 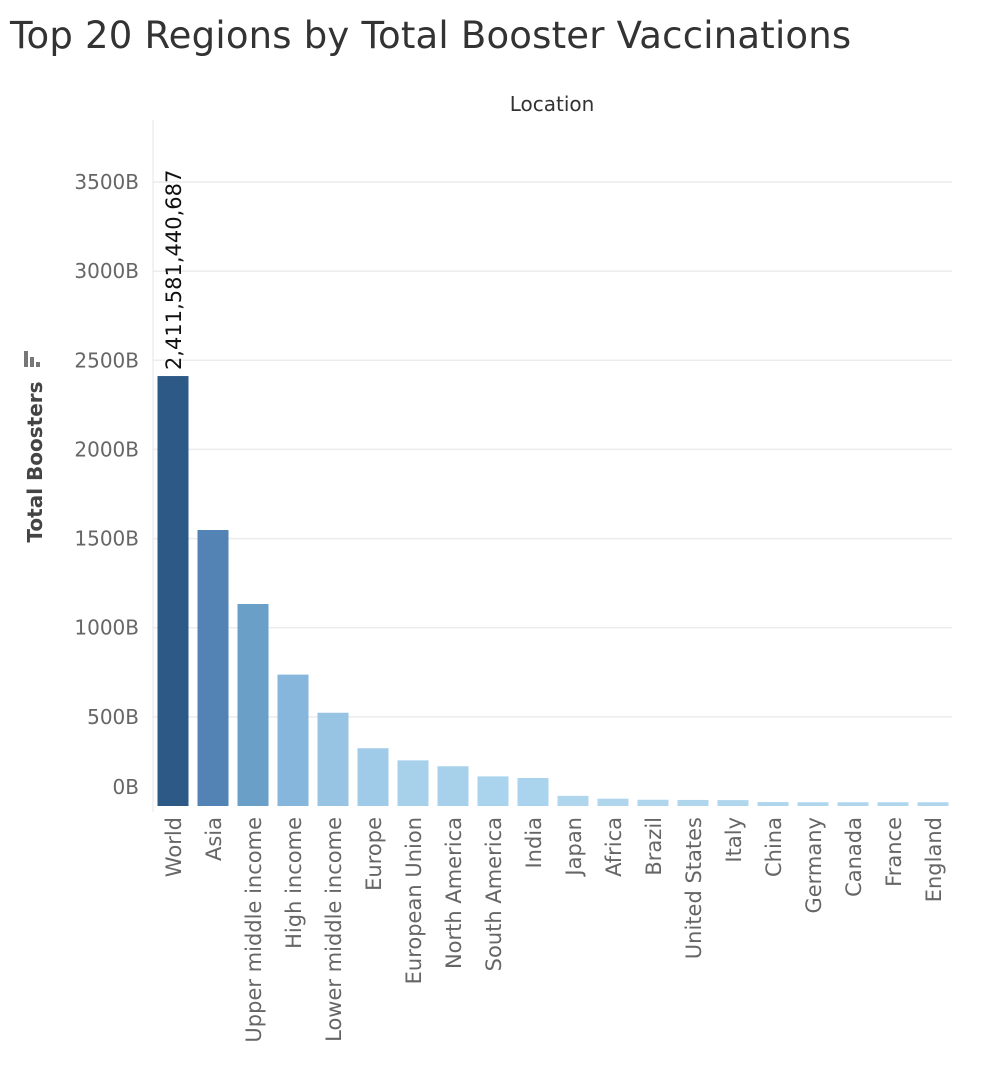 What do you see at coordinates (494, 894) in the screenshot?
I see `x-tick-label: South America` at bounding box center [494, 894].